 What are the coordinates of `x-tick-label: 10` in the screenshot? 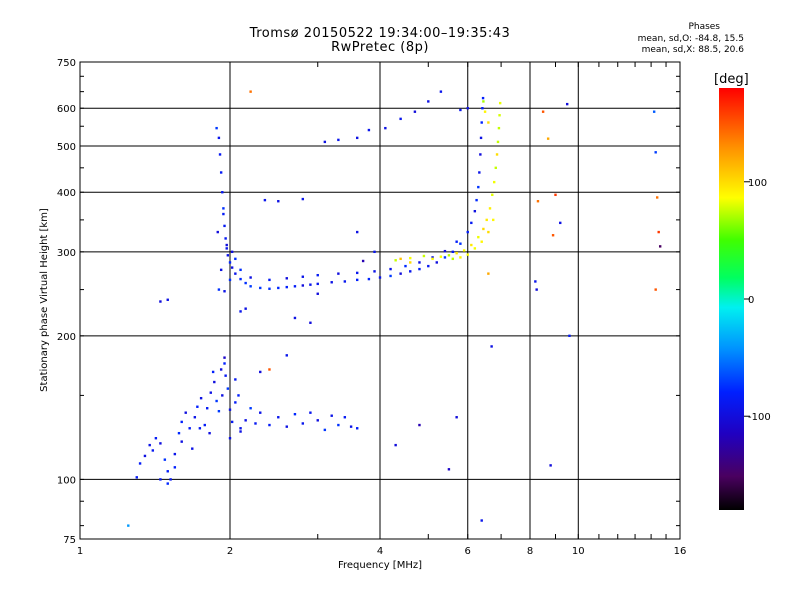 It's located at (578, 551).